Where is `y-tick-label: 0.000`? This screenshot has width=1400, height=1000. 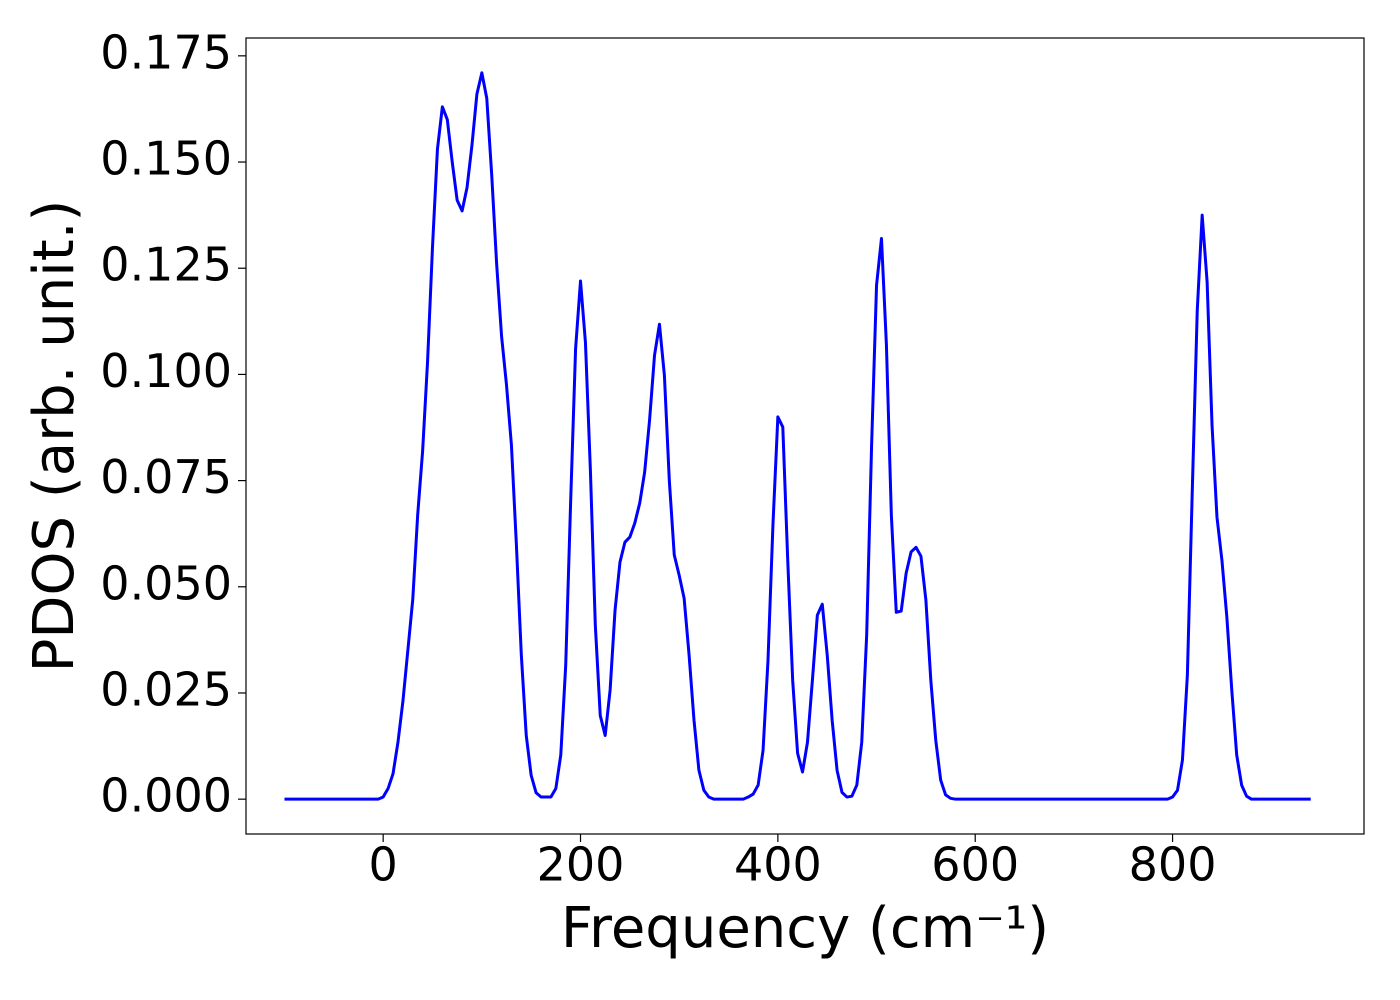 y-tick-label: 0.000 is located at coordinates (166, 796).